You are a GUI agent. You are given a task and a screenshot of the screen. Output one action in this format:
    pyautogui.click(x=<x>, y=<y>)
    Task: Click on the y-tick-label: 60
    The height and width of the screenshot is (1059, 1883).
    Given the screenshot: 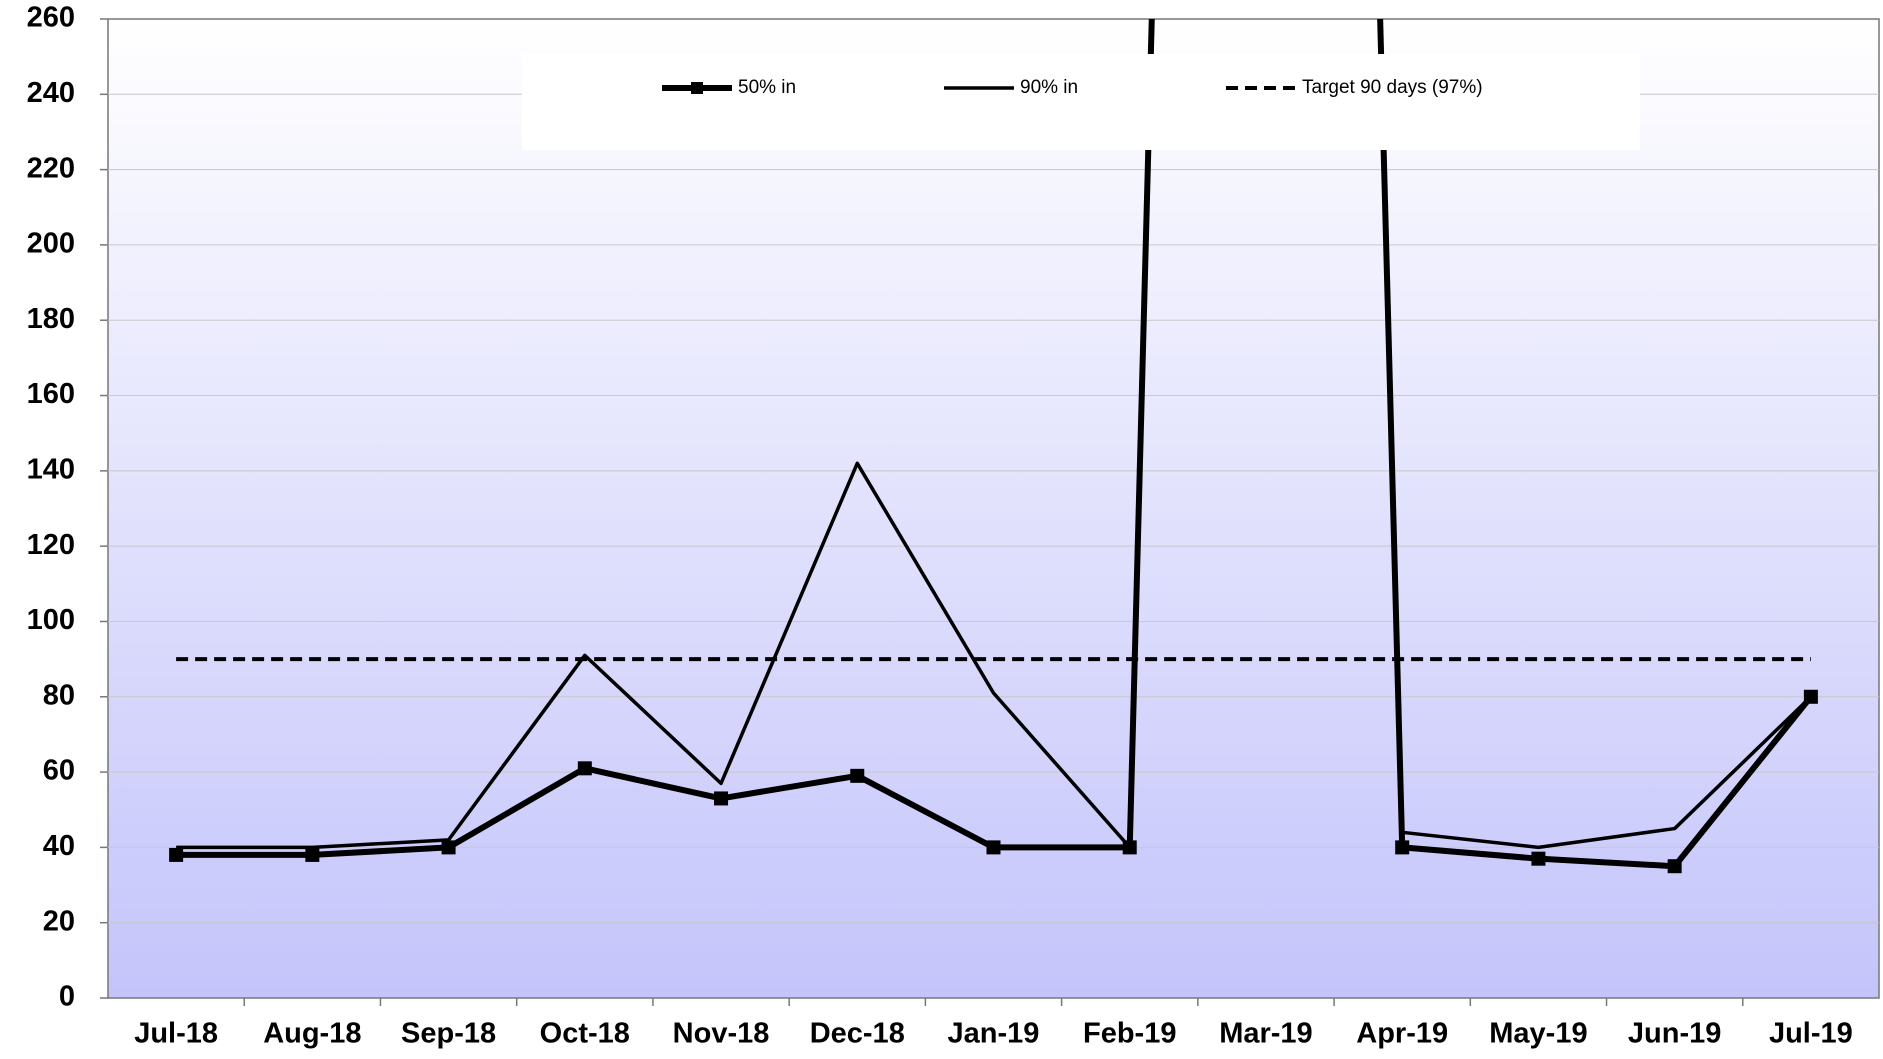 What is the action you would take?
    pyautogui.click(x=59, y=771)
    